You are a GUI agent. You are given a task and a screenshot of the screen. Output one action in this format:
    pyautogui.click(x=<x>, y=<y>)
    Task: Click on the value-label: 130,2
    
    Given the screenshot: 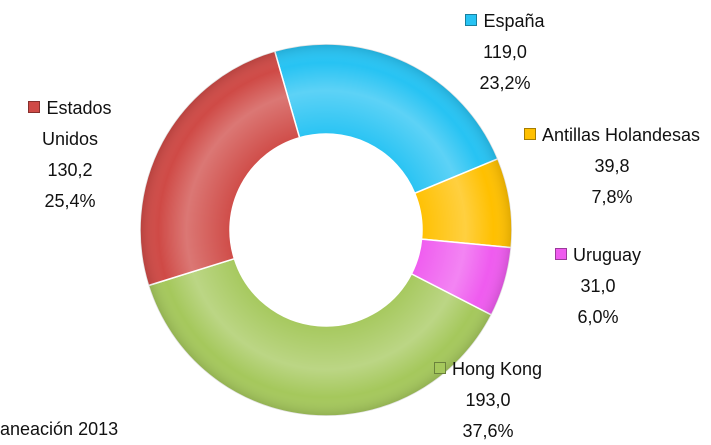 What is the action you would take?
    pyautogui.click(x=70, y=170)
    